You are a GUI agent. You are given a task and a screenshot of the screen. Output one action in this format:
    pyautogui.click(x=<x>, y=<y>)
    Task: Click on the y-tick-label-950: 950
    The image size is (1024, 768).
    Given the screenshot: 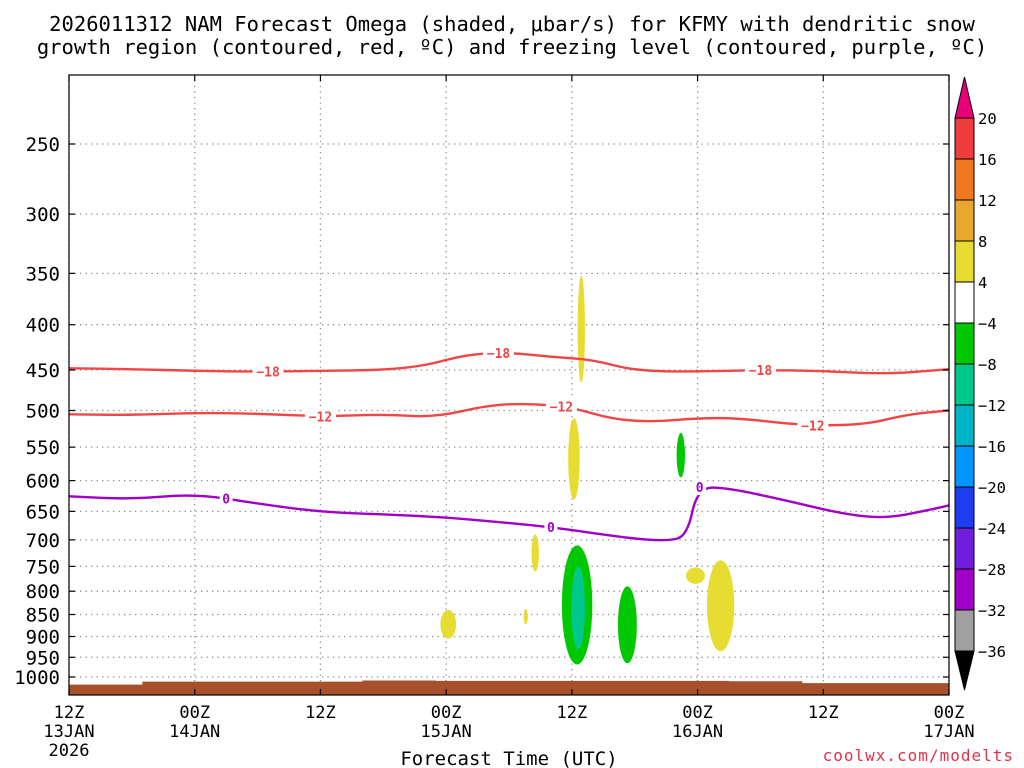 What is the action you would take?
    pyautogui.click(x=43, y=658)
    